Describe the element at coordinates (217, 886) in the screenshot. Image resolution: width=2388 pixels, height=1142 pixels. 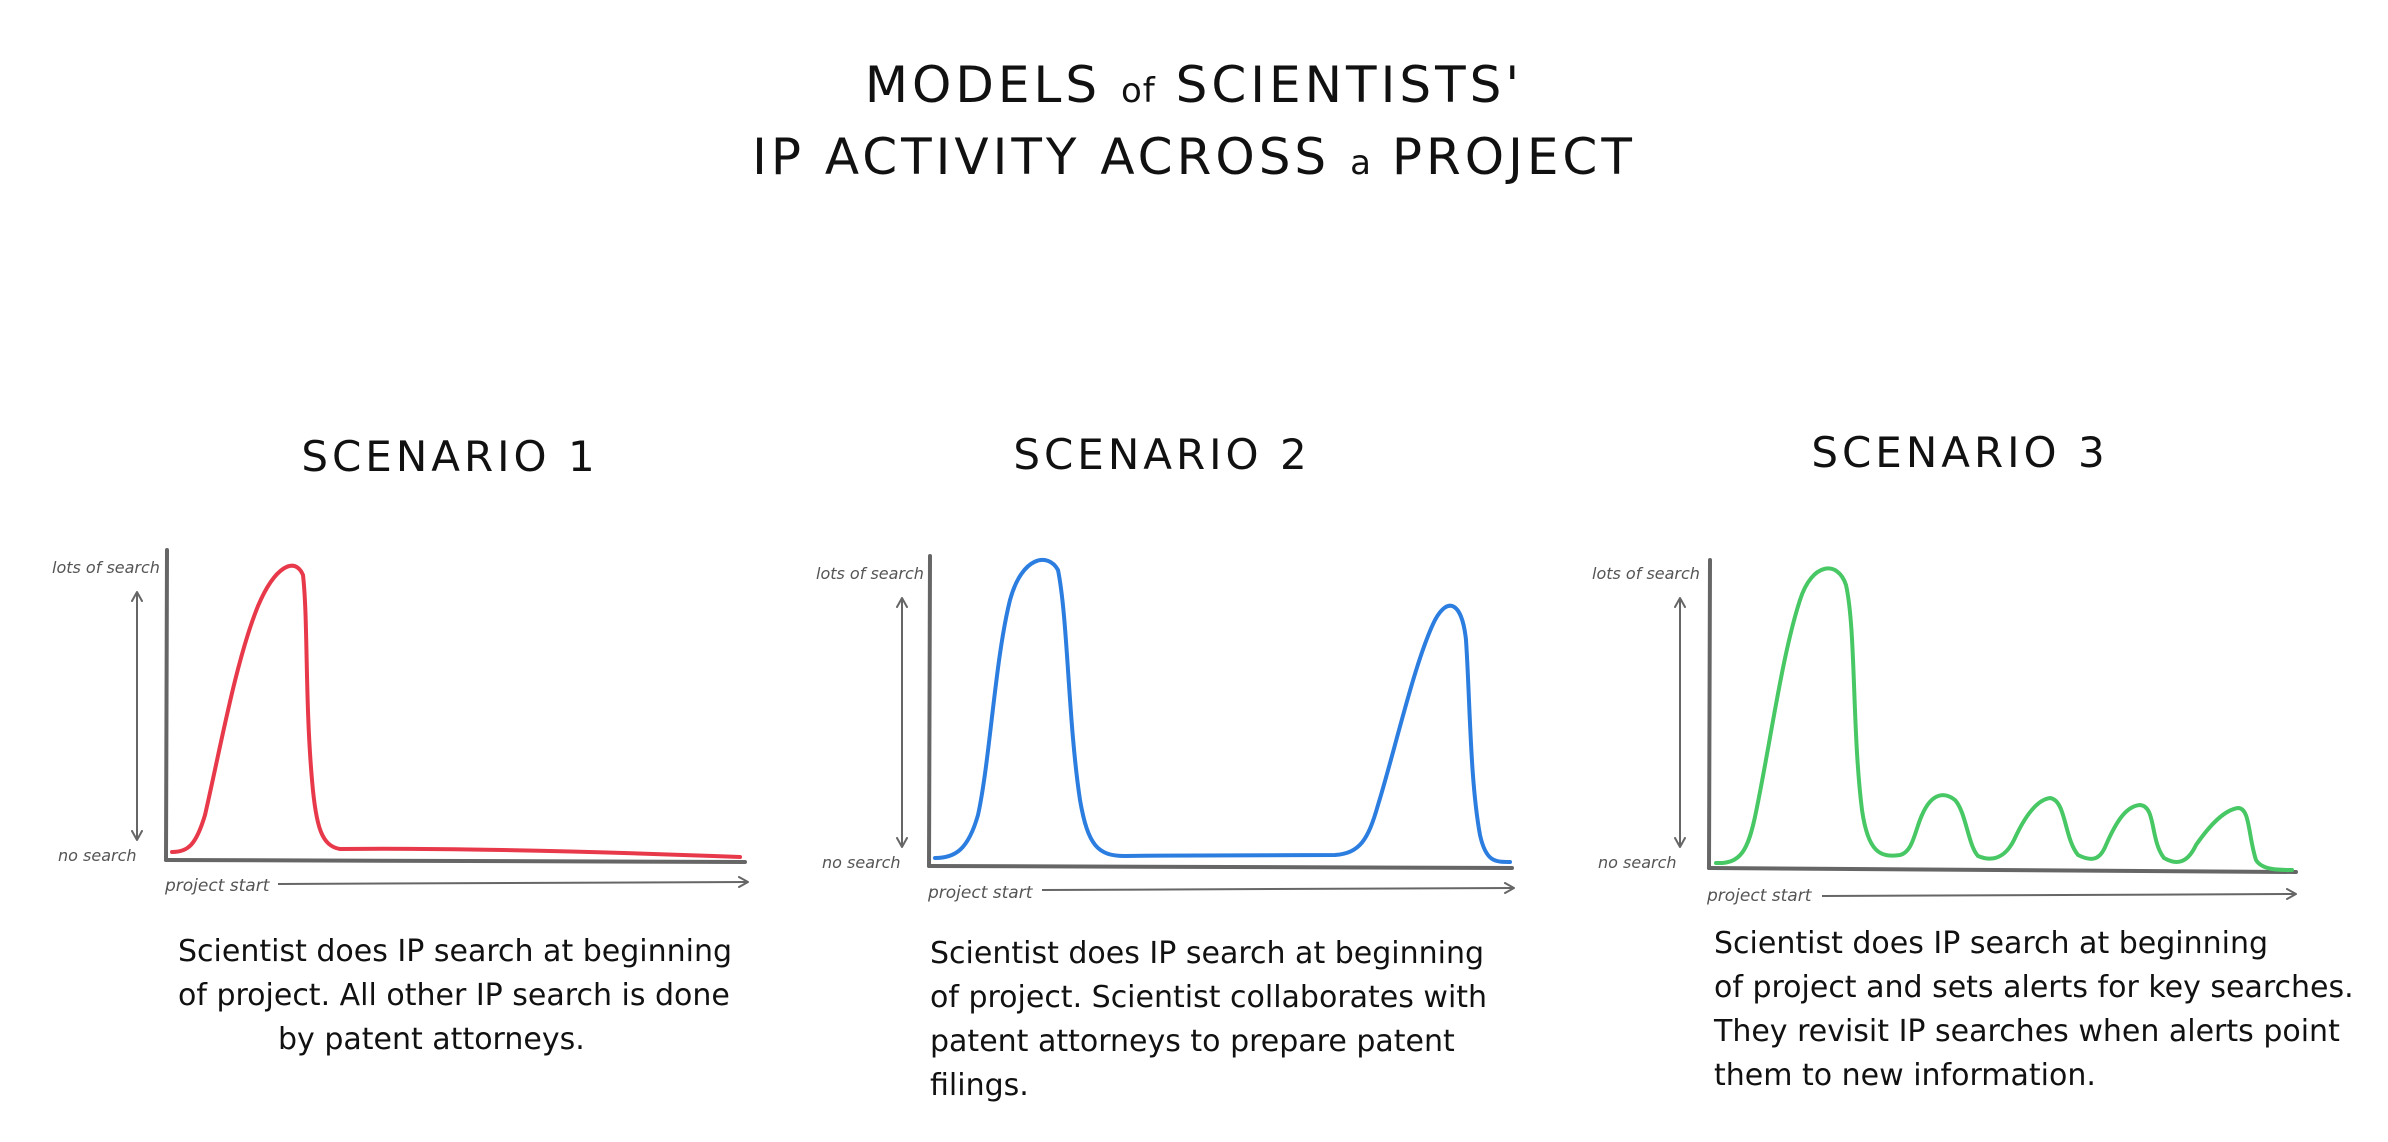
I see `panel-1-x-label: project start` at that location.